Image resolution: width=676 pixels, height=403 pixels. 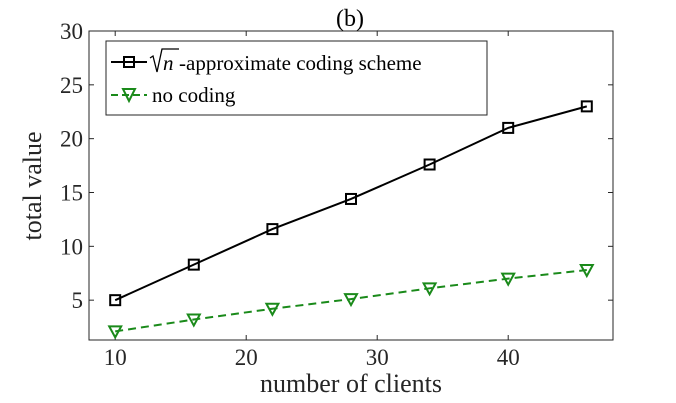 I want to click on chart-title: (b), so click(x=350, y=19).